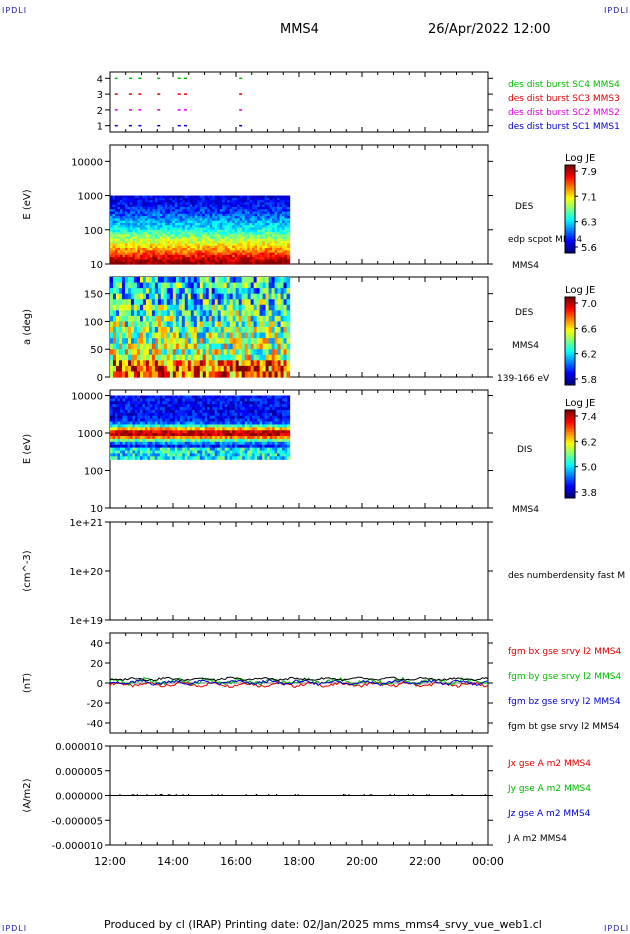 This screenshot has width=630, height=934. I want to click on des-pitch-y-tick: 50, so click(96, 350).